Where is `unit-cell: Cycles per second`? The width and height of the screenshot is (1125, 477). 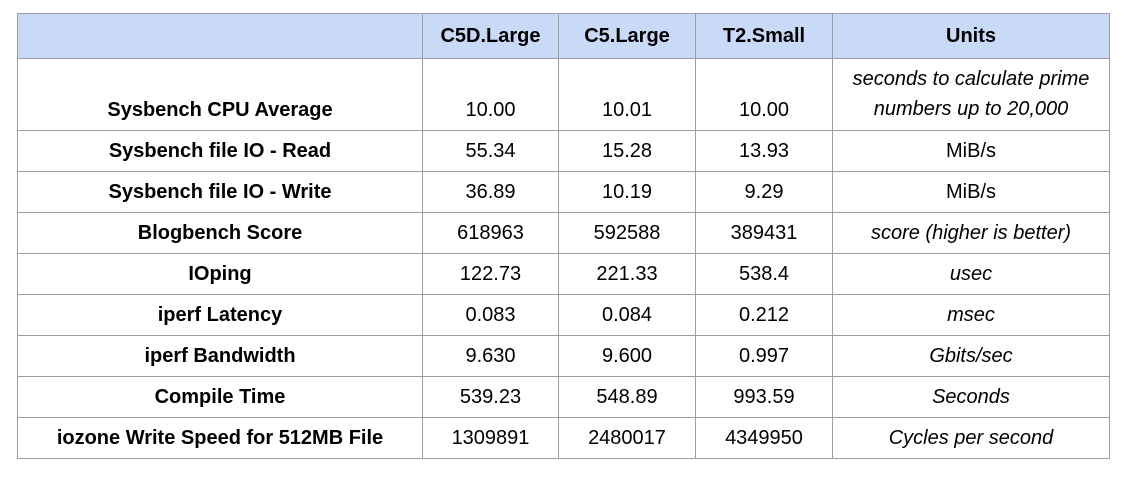
unit-cell: Cycles per second is located at coordinates (971, 438).